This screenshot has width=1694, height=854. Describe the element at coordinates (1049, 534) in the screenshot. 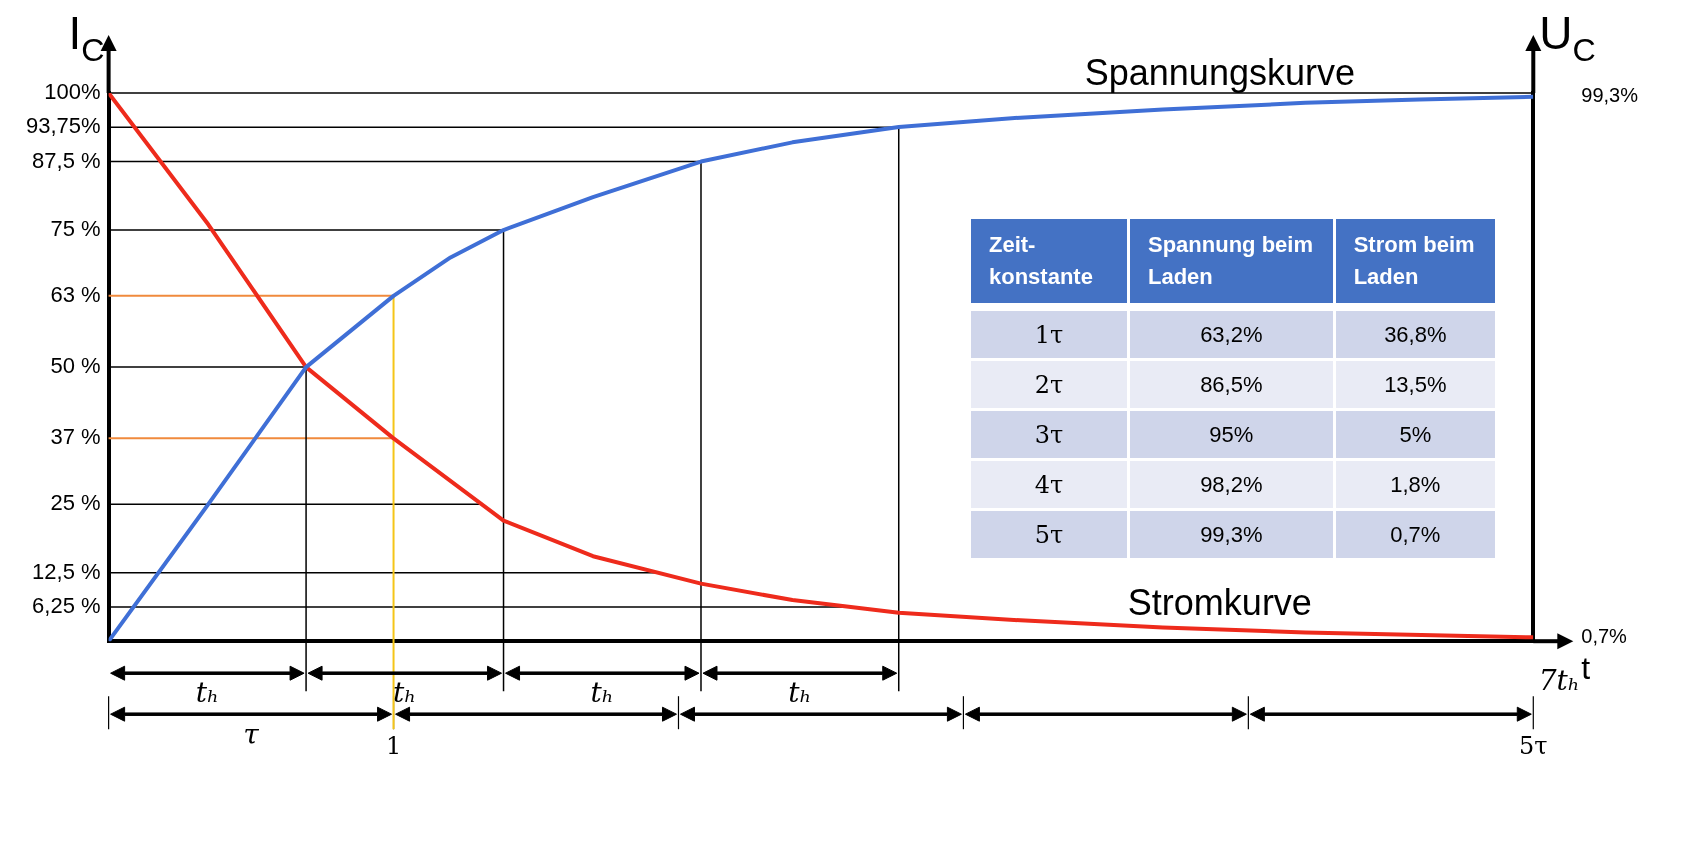

I see `y-tick-label: 5τ` at that location.